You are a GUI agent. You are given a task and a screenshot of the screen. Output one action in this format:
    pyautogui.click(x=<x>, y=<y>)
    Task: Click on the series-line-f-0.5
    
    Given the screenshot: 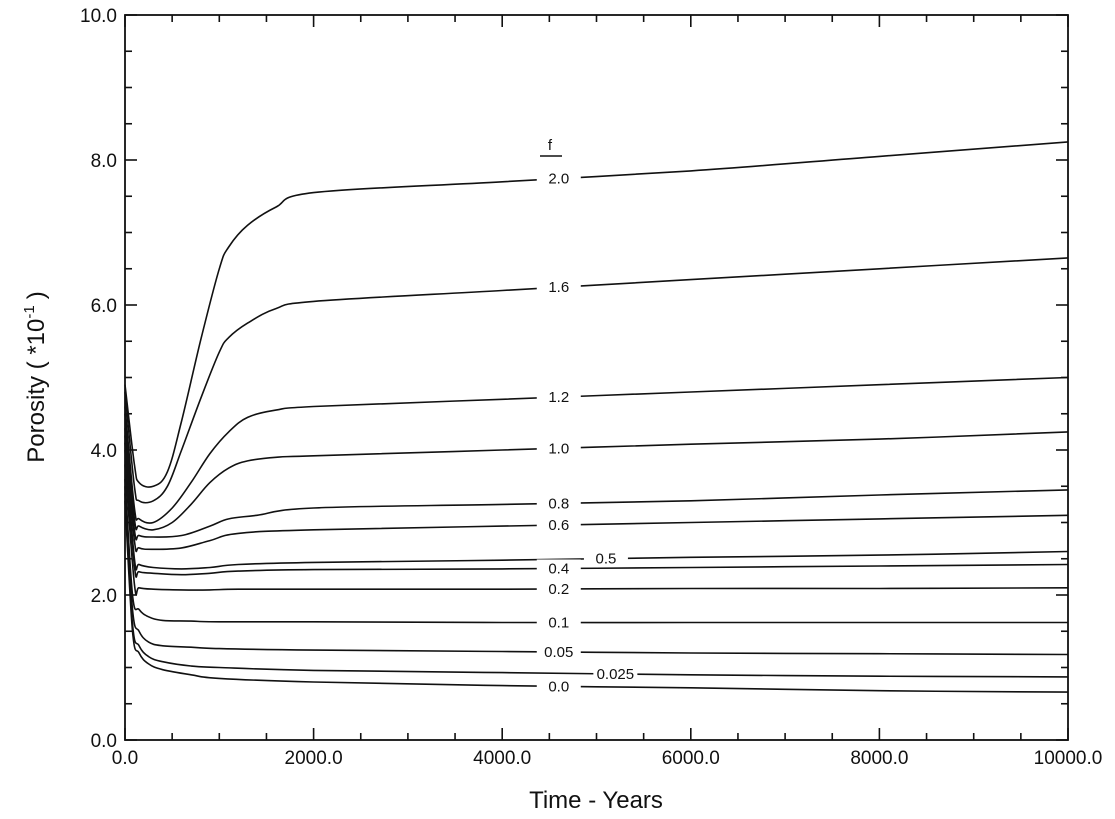 What is the action you would take?
    pyautogui.click(x=596, y=506)
    